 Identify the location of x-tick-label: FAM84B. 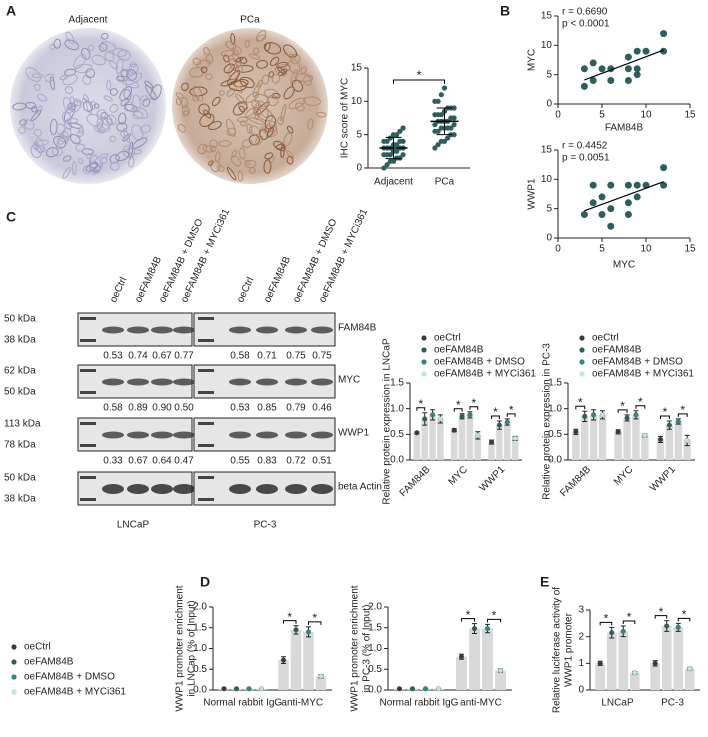
(415, 481).